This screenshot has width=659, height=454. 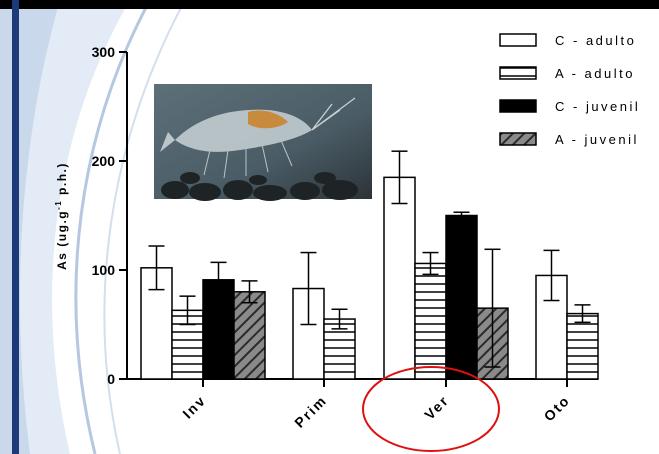 I want to click on x-ticks: Inv Prim Ver Oto, so click(x=376, y=405).